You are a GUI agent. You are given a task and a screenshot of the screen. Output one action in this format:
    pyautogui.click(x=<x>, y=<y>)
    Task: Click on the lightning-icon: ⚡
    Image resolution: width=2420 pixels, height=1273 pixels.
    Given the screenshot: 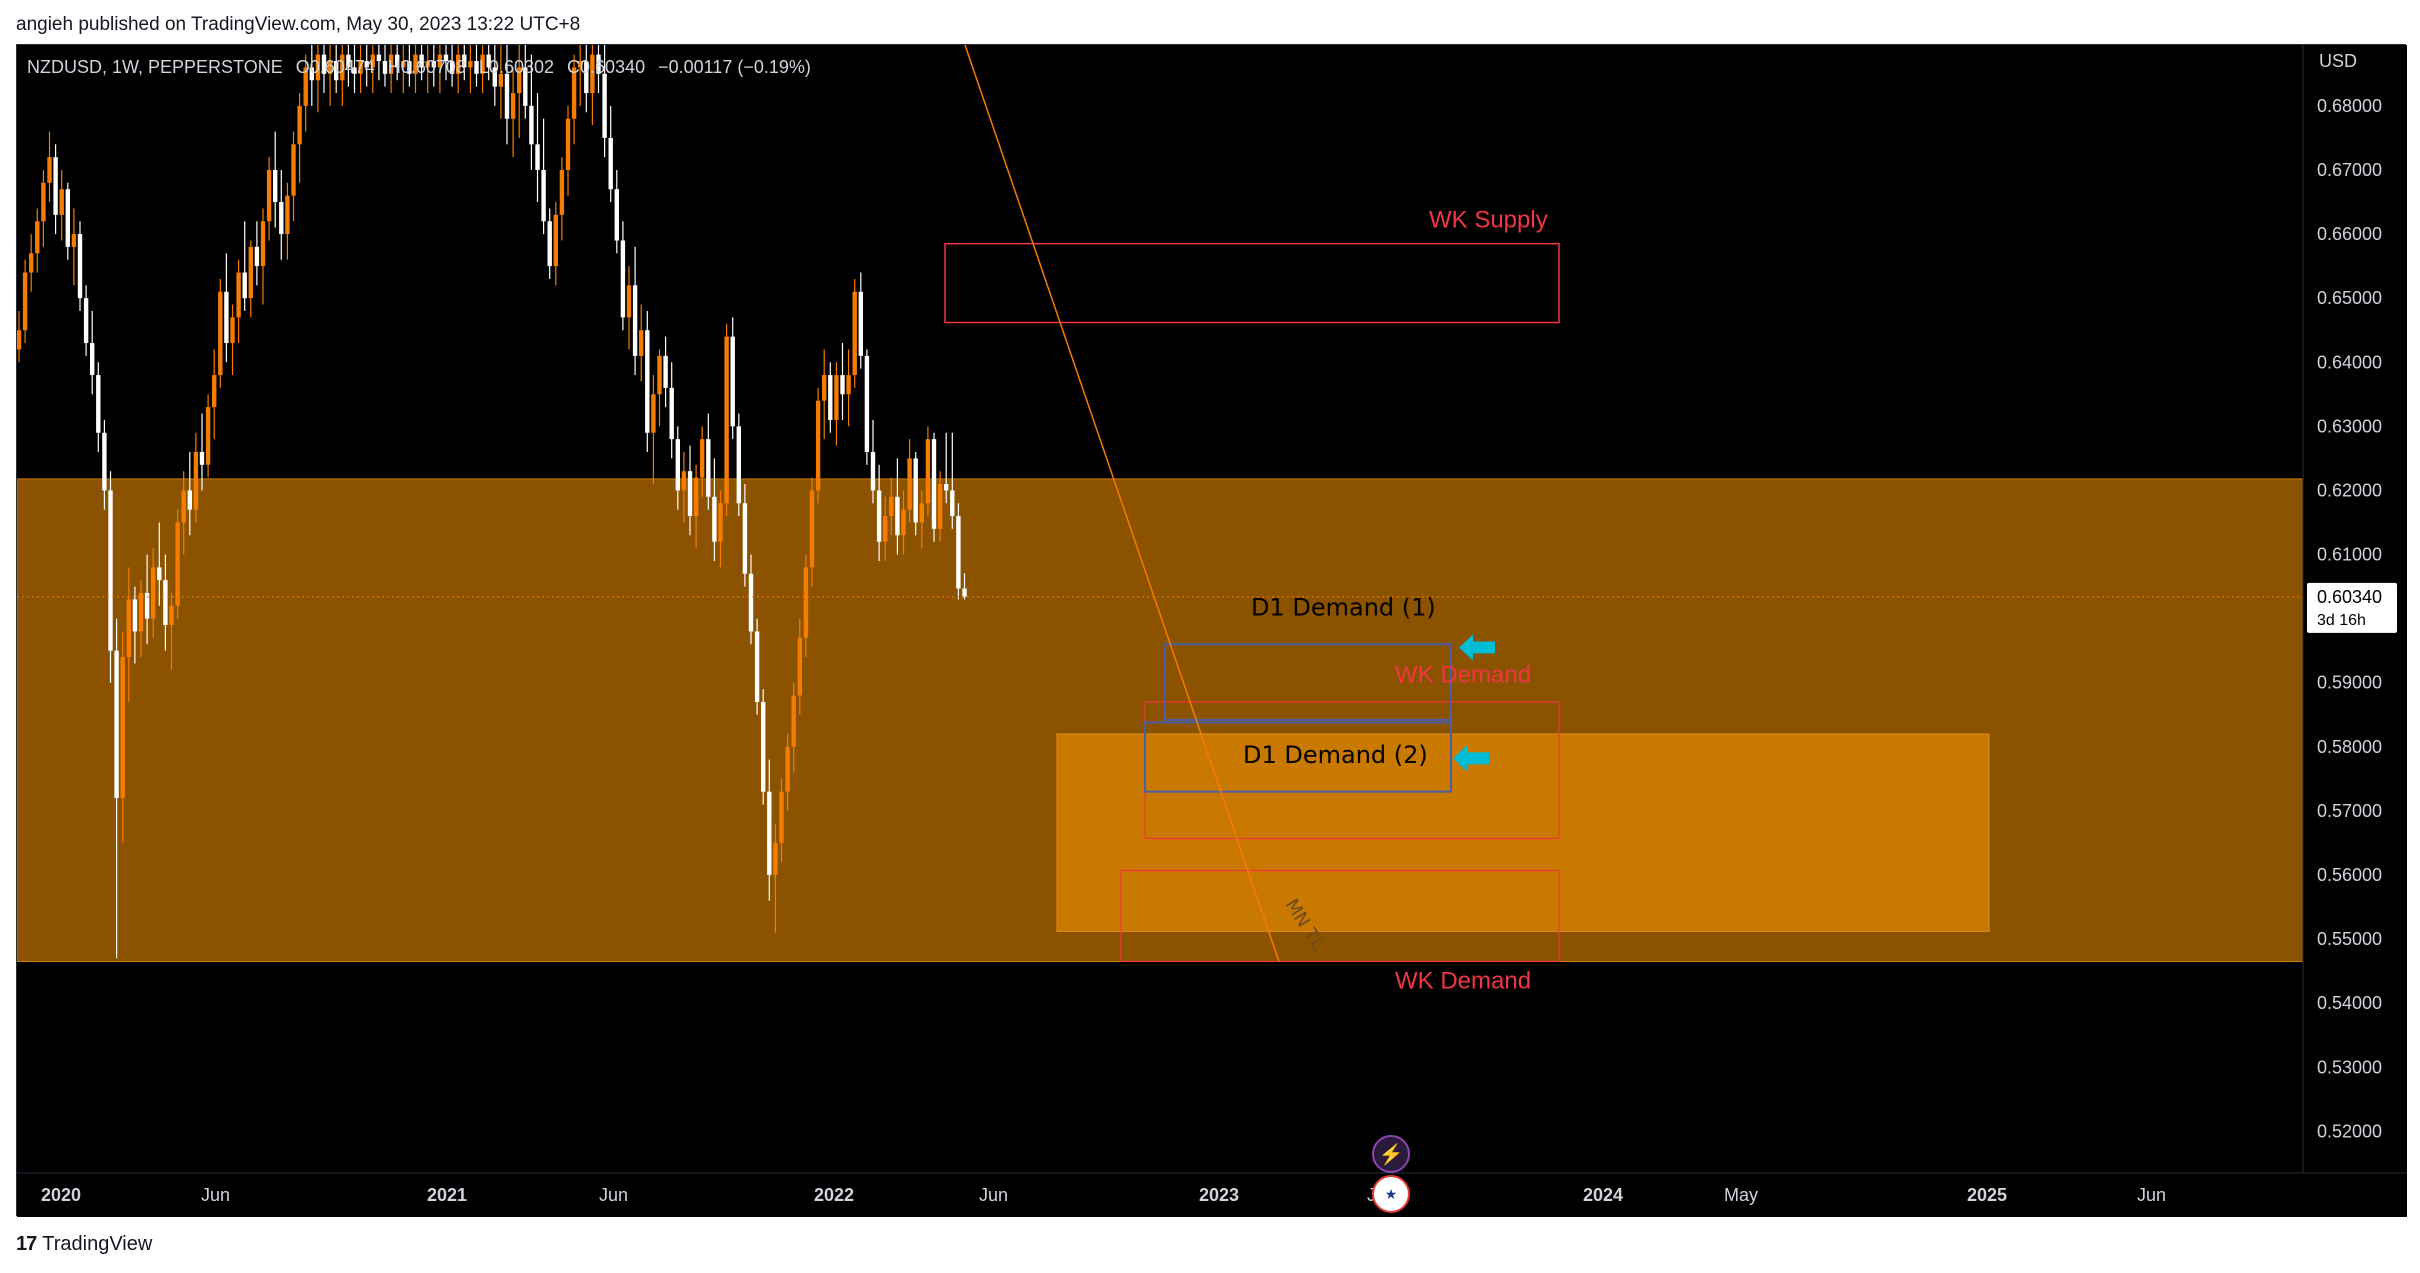 What is the action you would take?
    pyautogui.click(x=1391, y=1154)
    